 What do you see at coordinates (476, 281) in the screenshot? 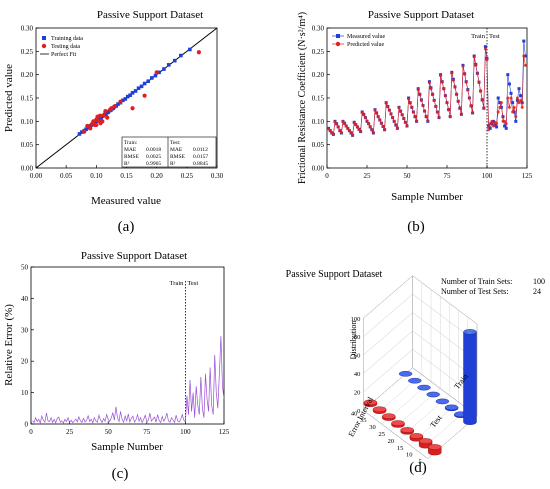
I see `info-train-sets-label: Number of Train Sets:` at bounding box center [476, 281].